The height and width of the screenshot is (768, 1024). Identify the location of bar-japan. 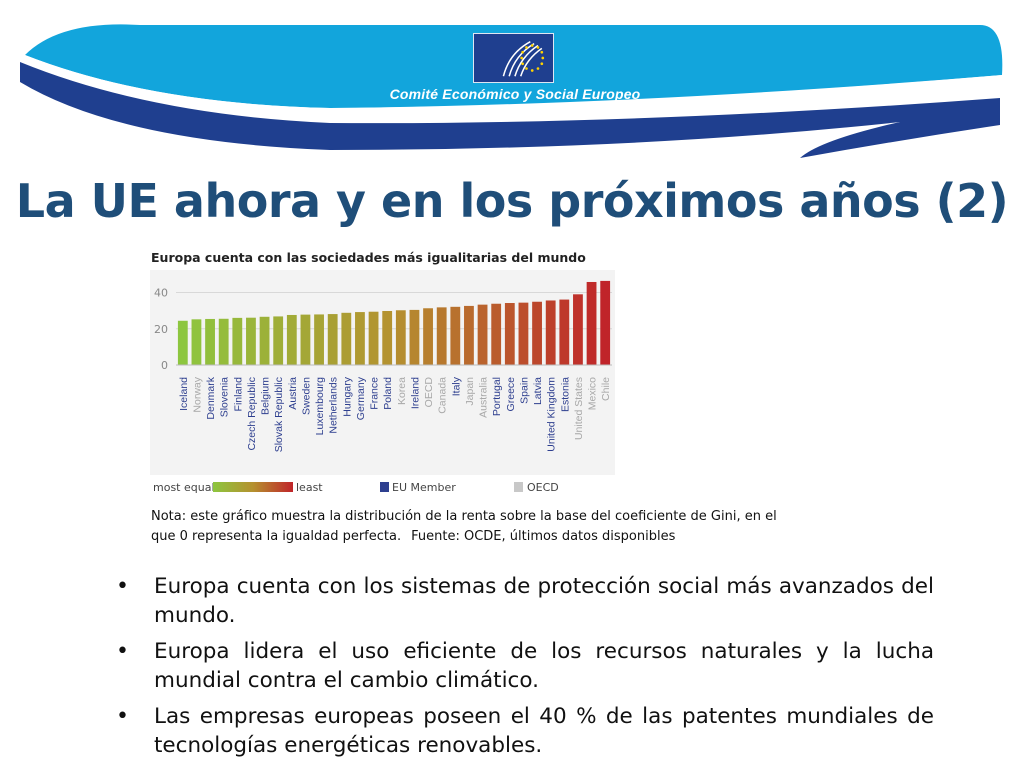
(469, 335).